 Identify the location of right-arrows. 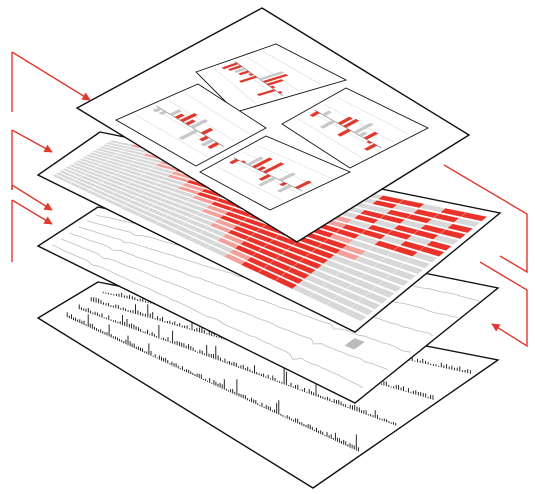
(485, 256).